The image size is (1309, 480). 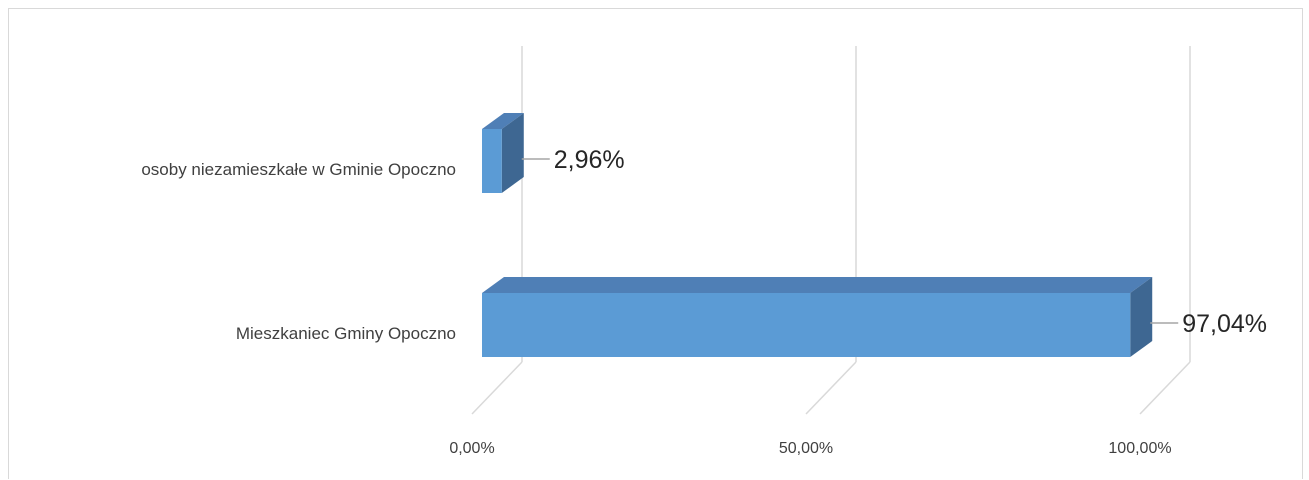 What do you see at coordinates (1139, 448) in the screenshot?
I see `x-tick-label: 100,00%` at bounding box center [1139, 448].